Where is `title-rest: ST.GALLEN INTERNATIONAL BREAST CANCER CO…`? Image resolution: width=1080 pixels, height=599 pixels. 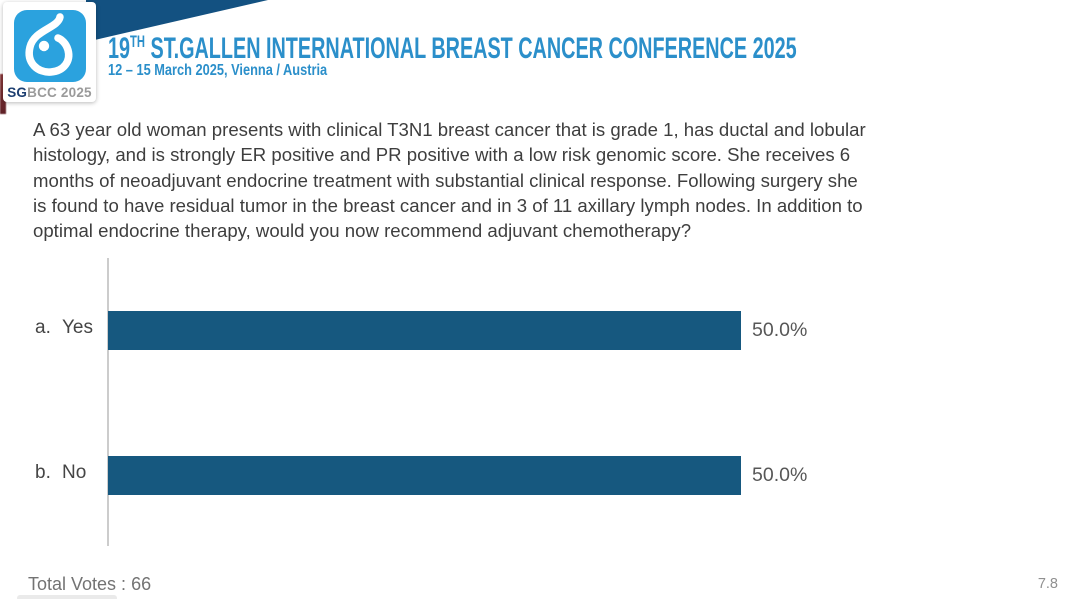
title-rest: ST.GALLEN INTERNATIONAL BREAST CANCER CO… is located at coordinates (470, 48).